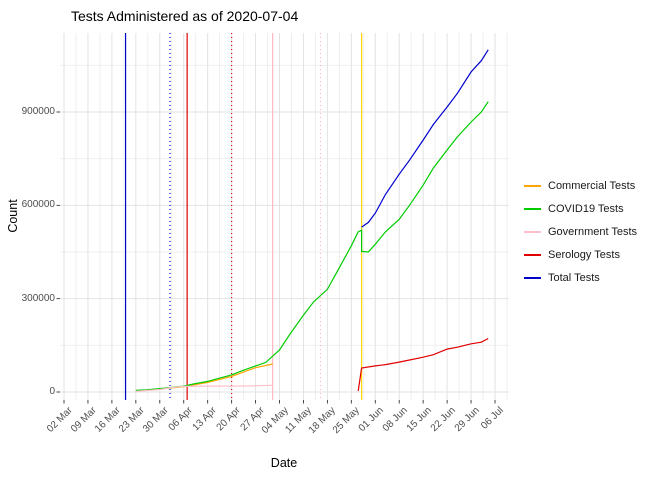 This screenshot has height=480, width=672. What do you see at coordinates (425, 138) in the screenshot?
I see `series-line-total-tests` at bounding box center [425, 138].